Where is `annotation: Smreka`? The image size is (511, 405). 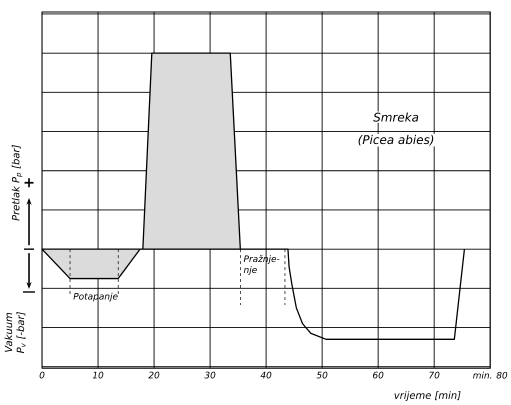 annotation: Smreka is located at coordinates (395, 117).